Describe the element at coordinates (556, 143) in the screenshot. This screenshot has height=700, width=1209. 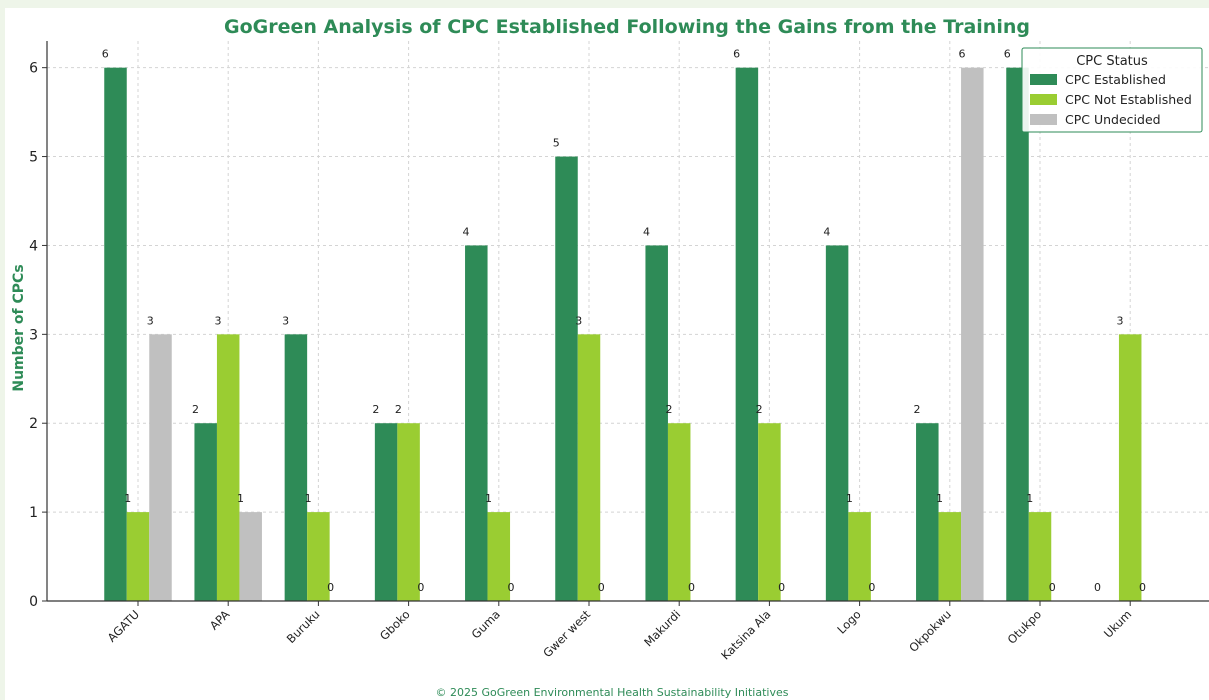
I see `bar-value-label: 5` at that location.